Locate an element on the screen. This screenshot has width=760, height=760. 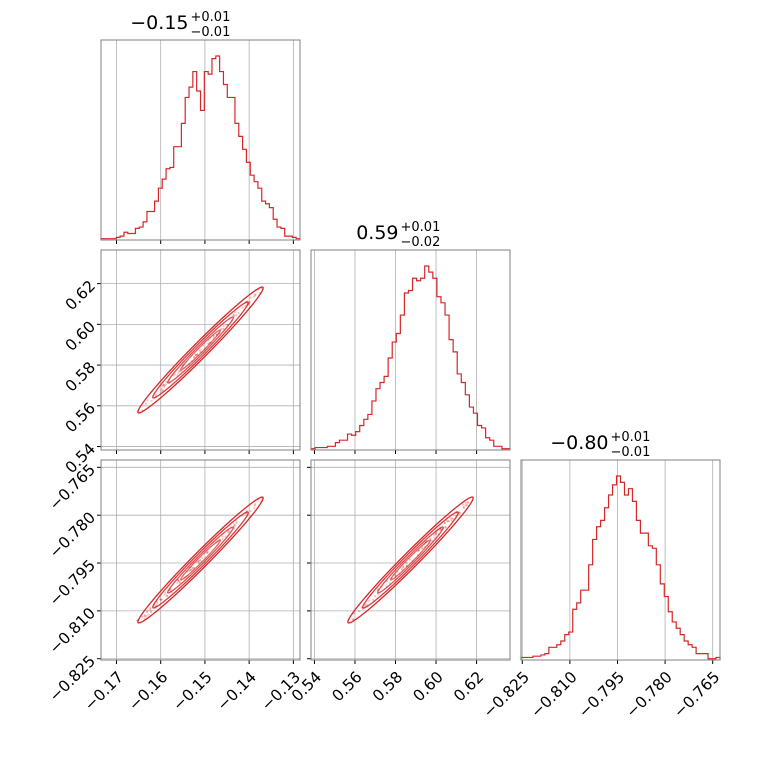
x-tick-label: −0.16 is located at coordinates (148, 691).